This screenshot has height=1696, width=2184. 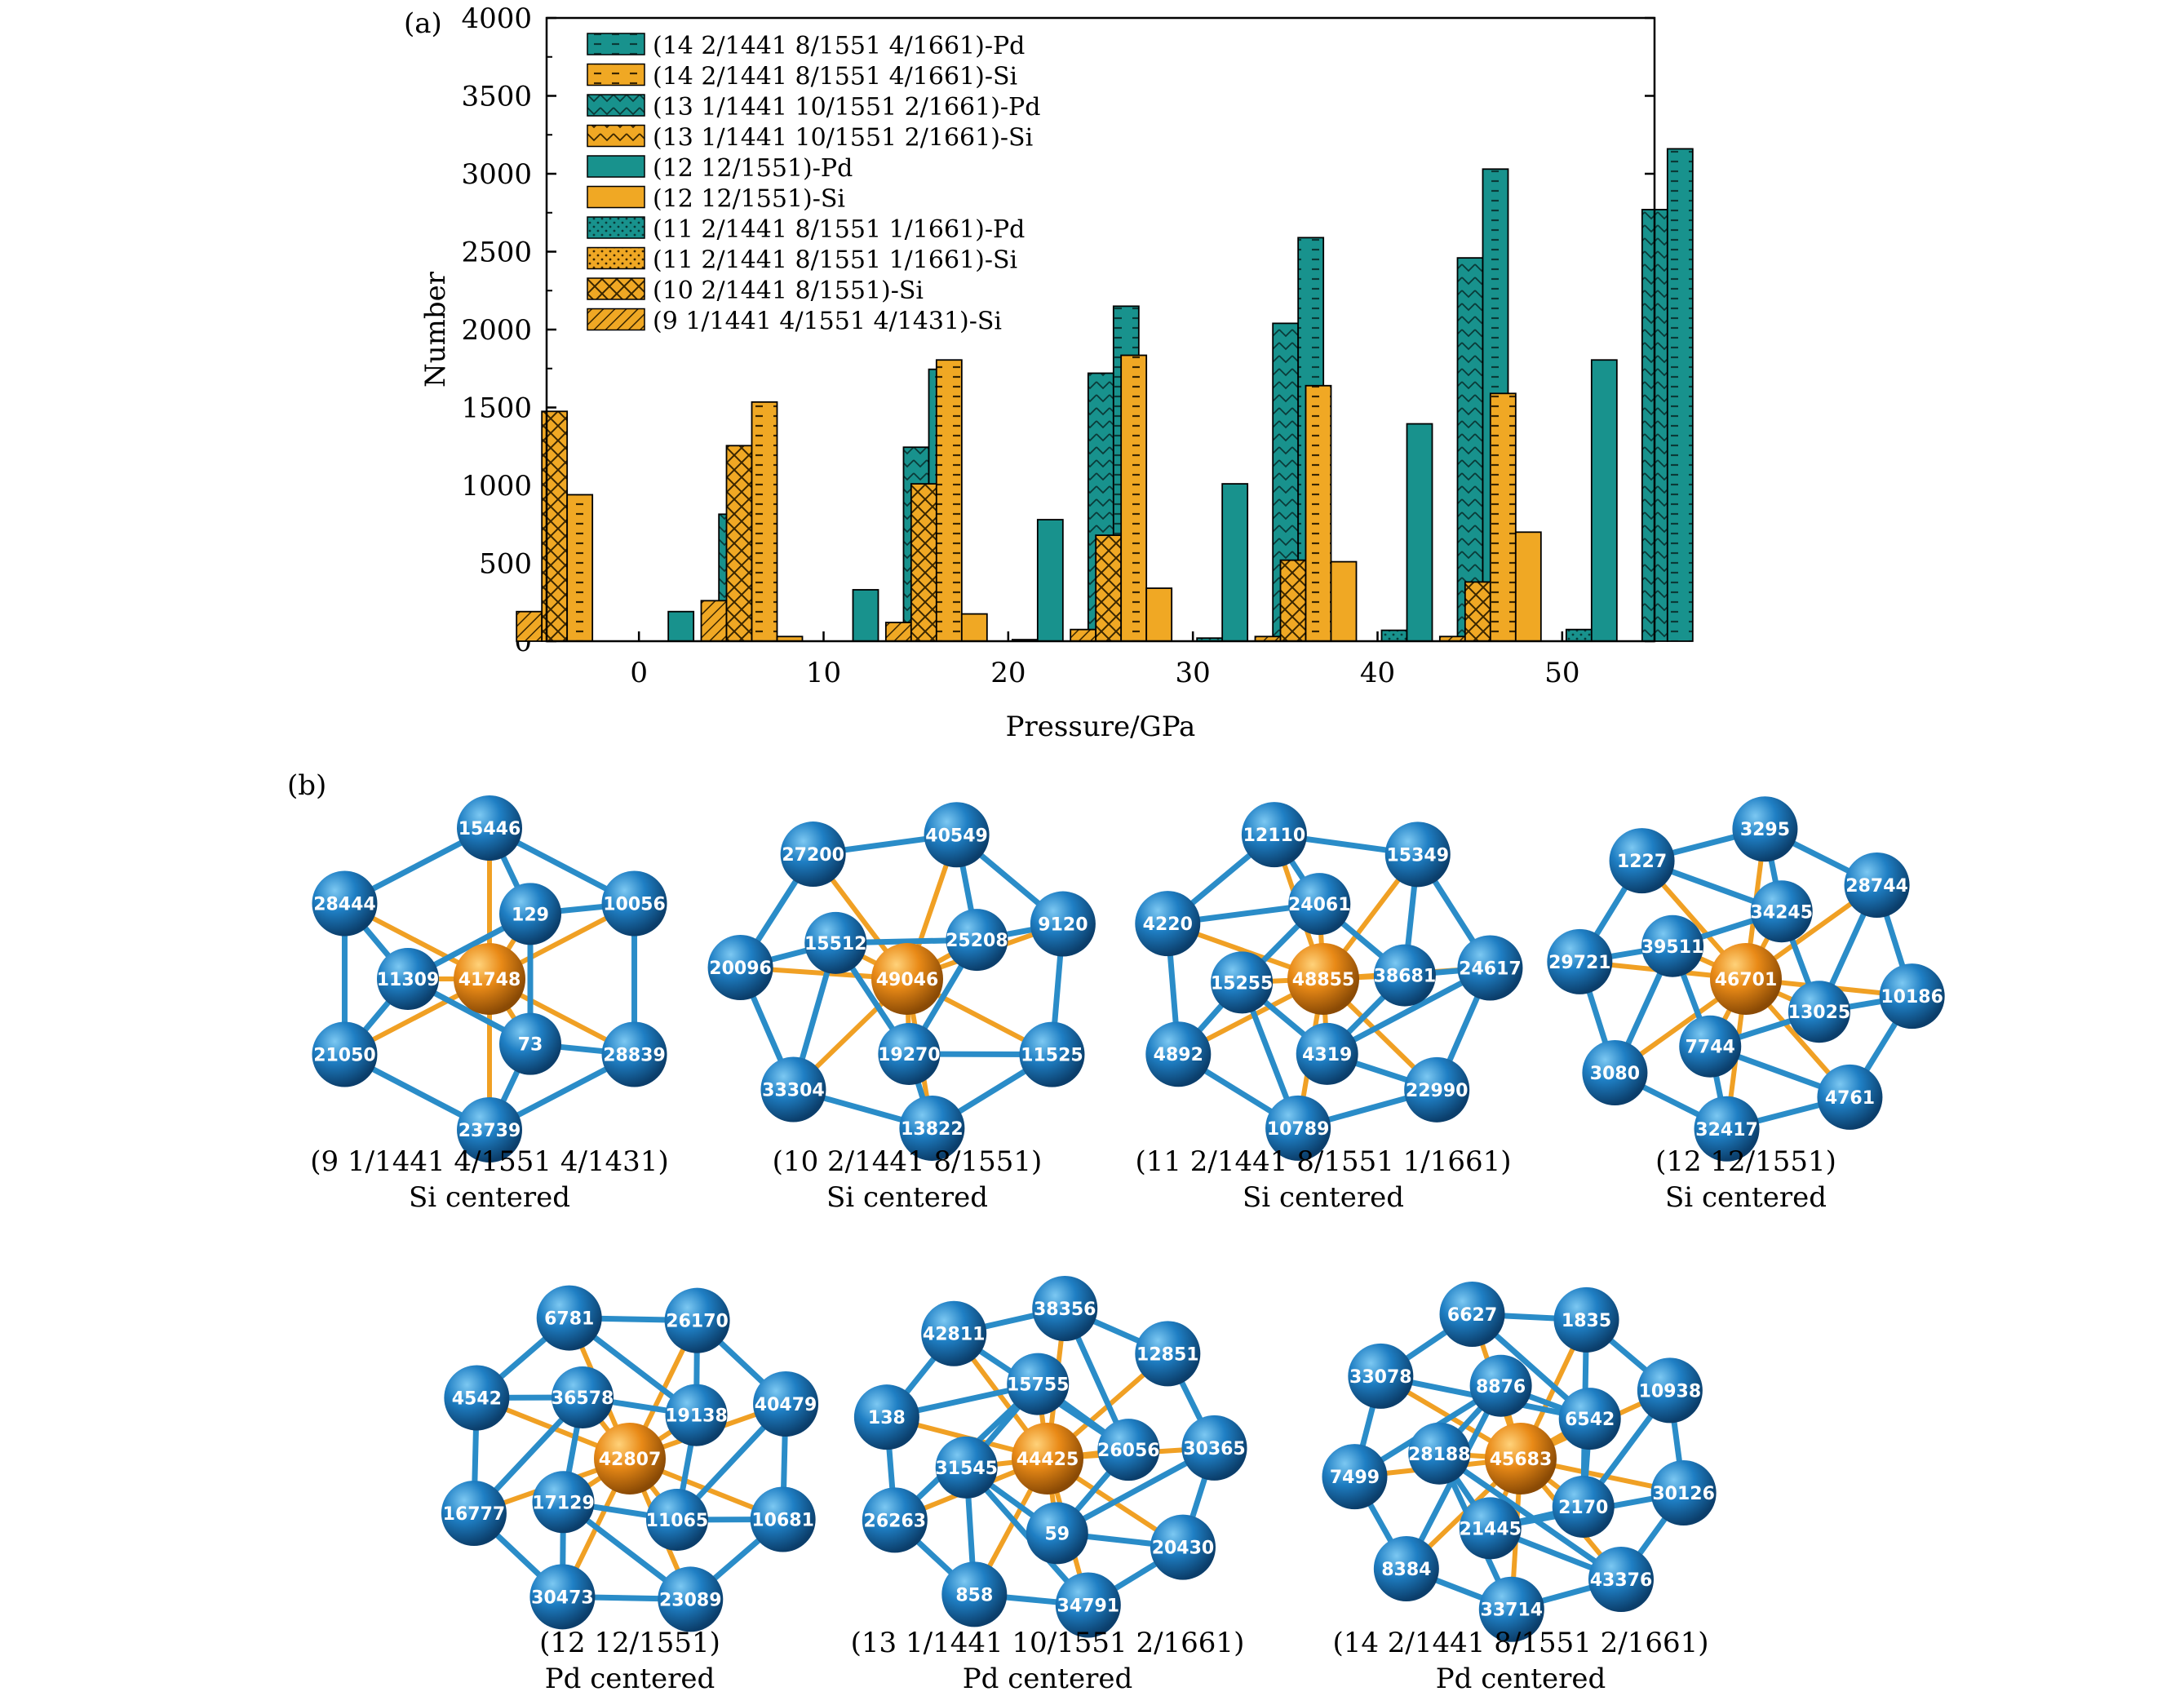 What do you see at coordinates (977, 941) in the screenshot?
I see `atom-label: 25208` at bounding box center [977, 941].